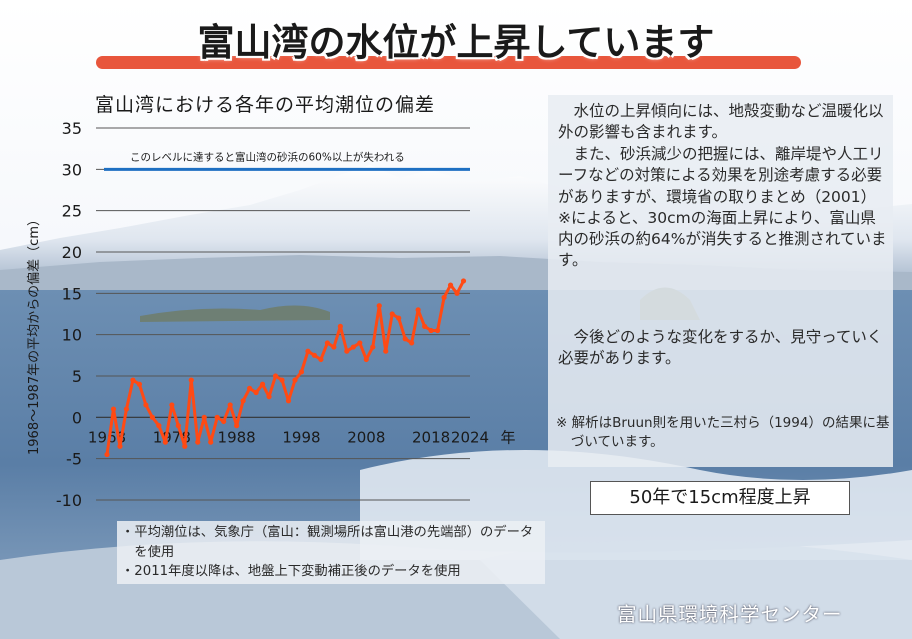  I want to click on y-tick-label: 20, so click(72, 252).